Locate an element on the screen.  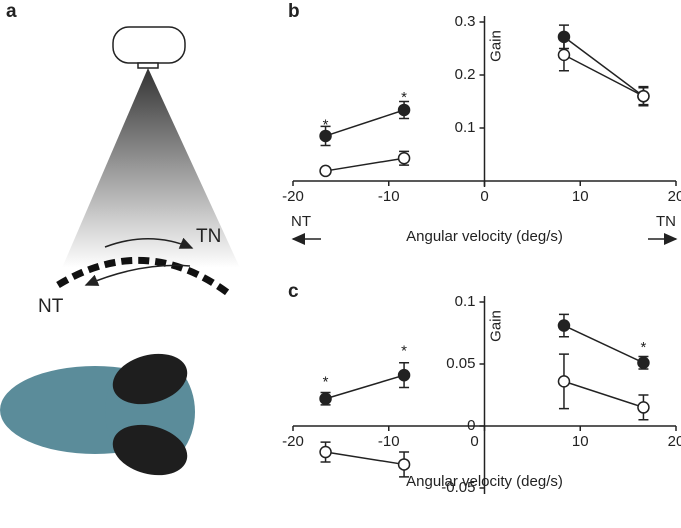
projector is located at coordinates (149, 45).